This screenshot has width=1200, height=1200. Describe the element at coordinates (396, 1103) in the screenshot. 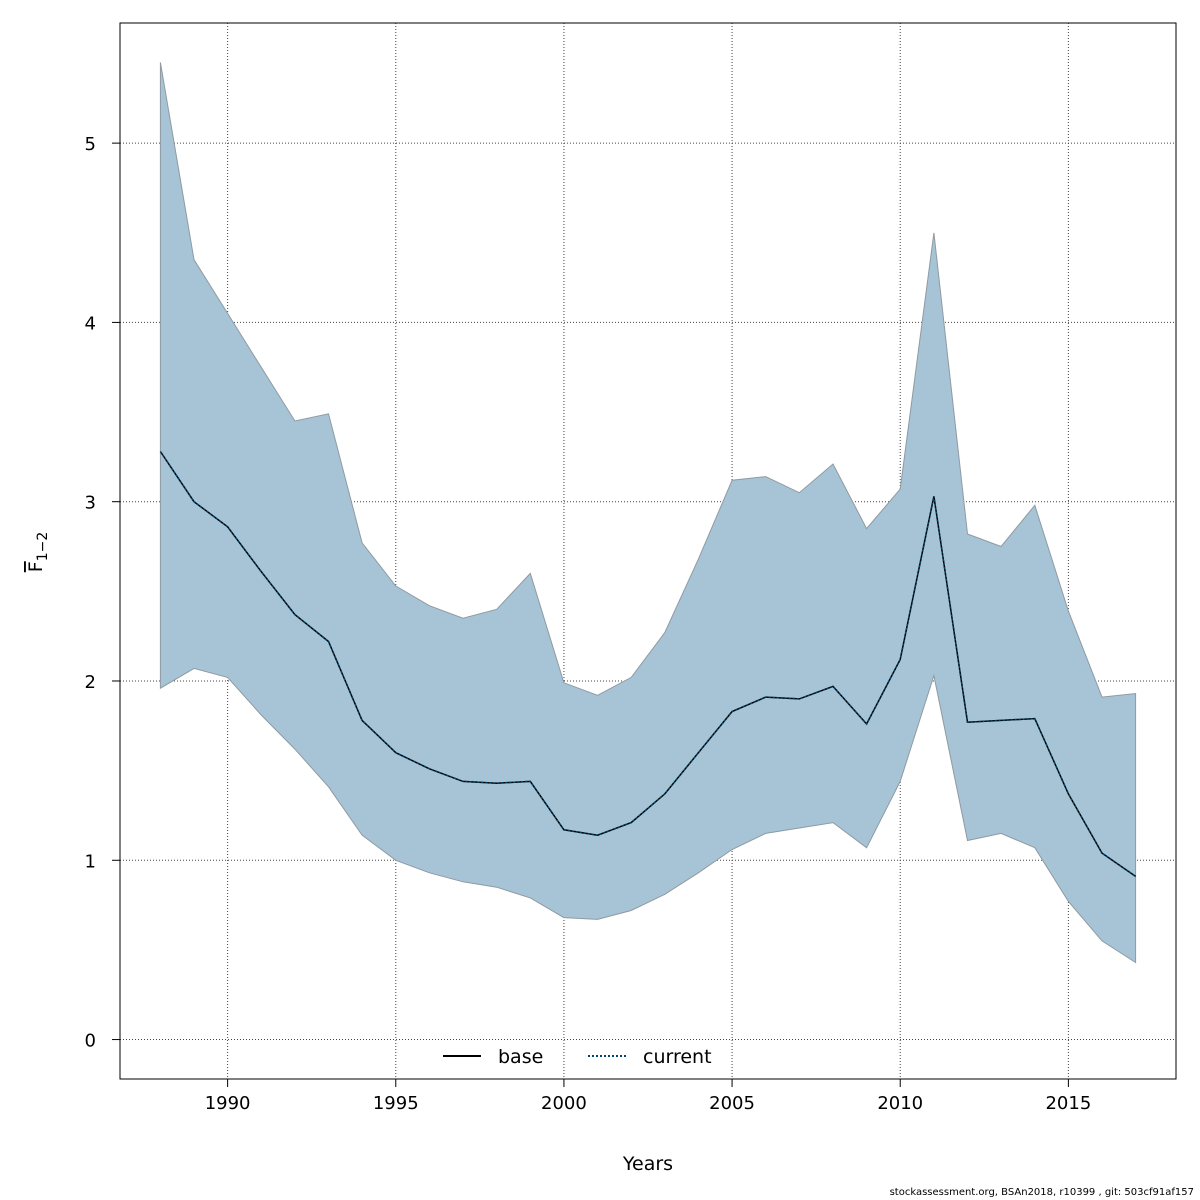

I see `x-tick-label: 1995` at that location.